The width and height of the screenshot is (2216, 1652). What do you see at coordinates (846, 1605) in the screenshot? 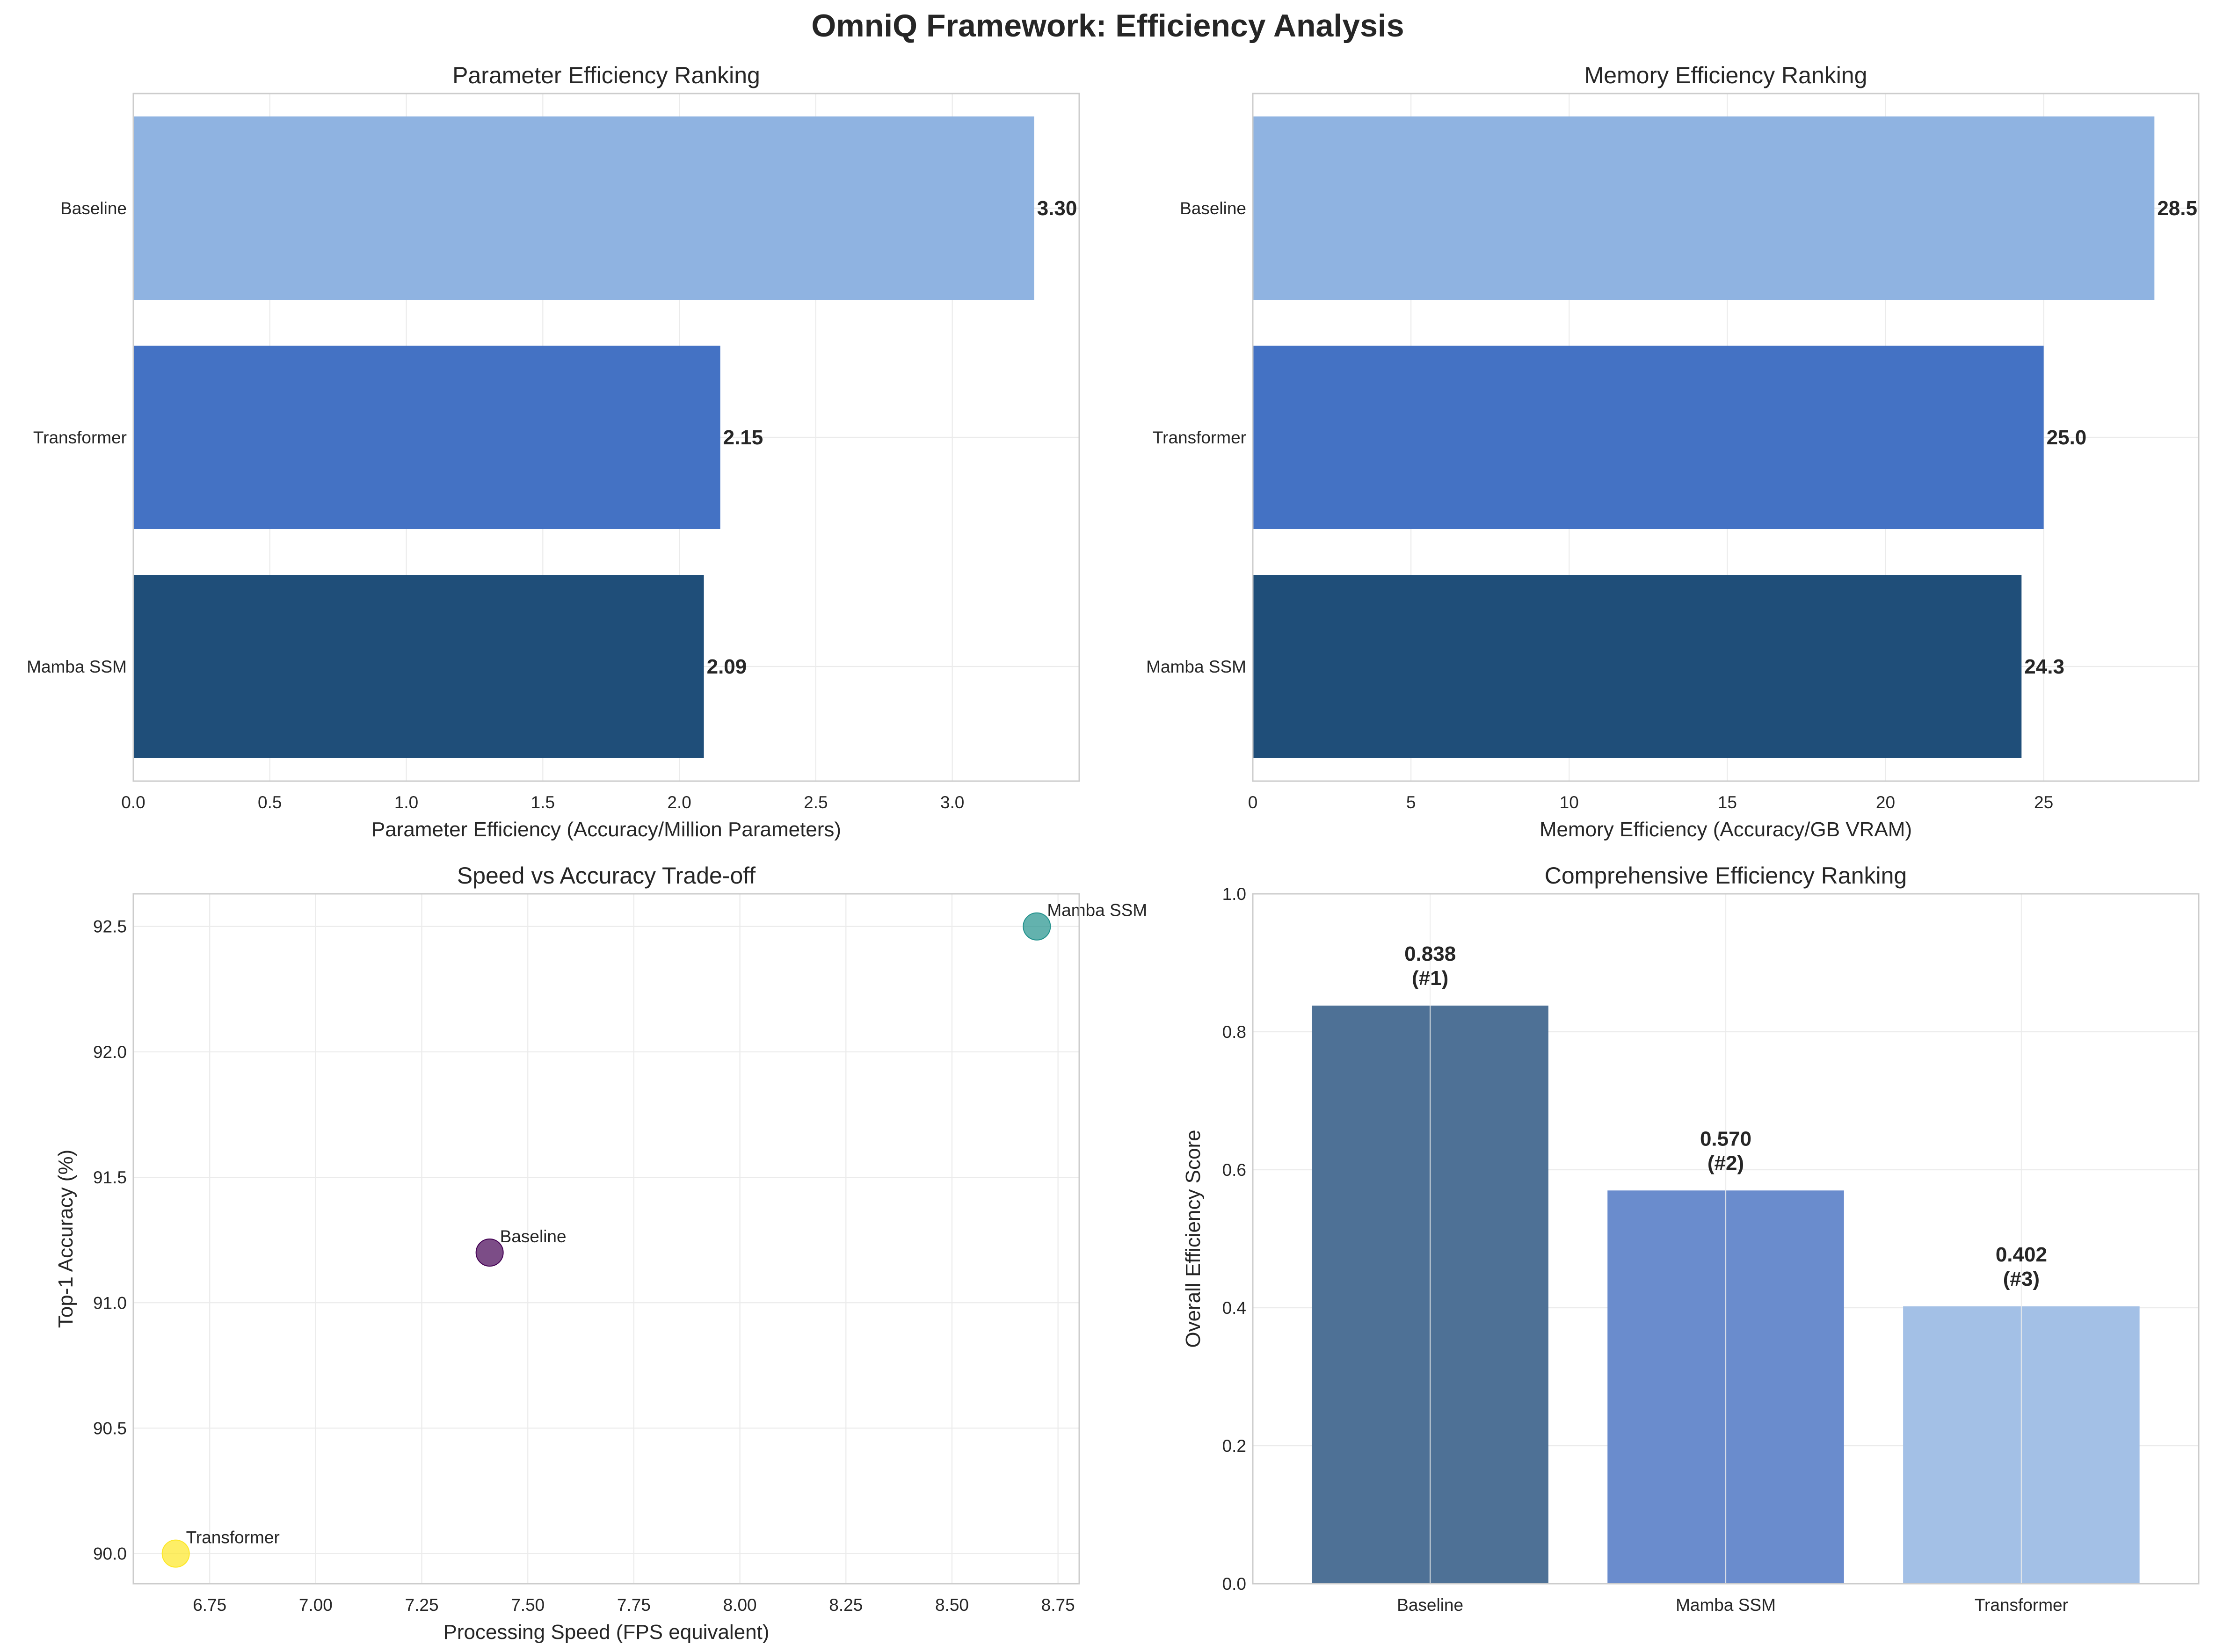
I see `x-tick-label: 8.25` at bounding box center [846, 1605].